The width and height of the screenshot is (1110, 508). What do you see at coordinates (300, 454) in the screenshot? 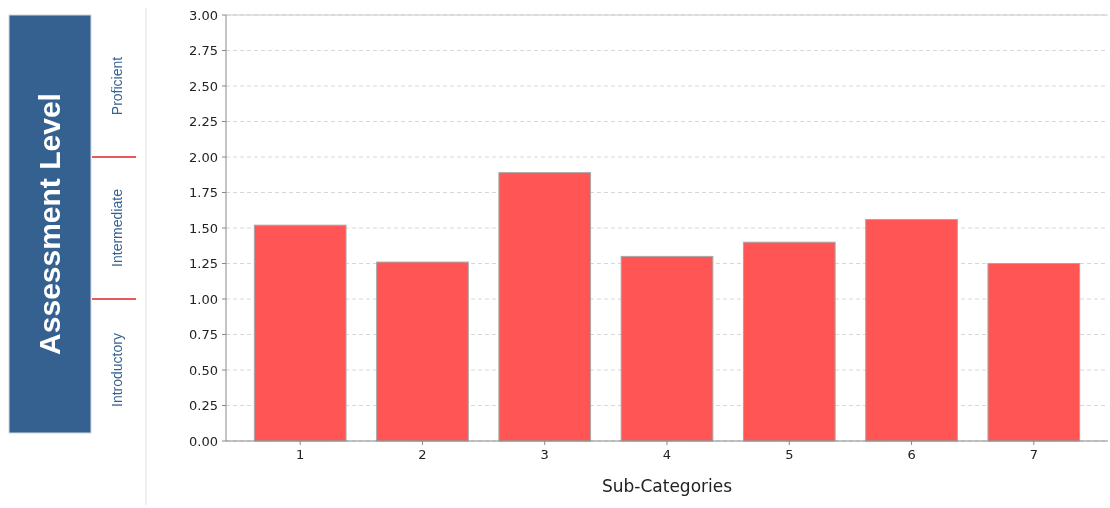
I see `x-tick-label: 1` at bounding box center [300, 454].